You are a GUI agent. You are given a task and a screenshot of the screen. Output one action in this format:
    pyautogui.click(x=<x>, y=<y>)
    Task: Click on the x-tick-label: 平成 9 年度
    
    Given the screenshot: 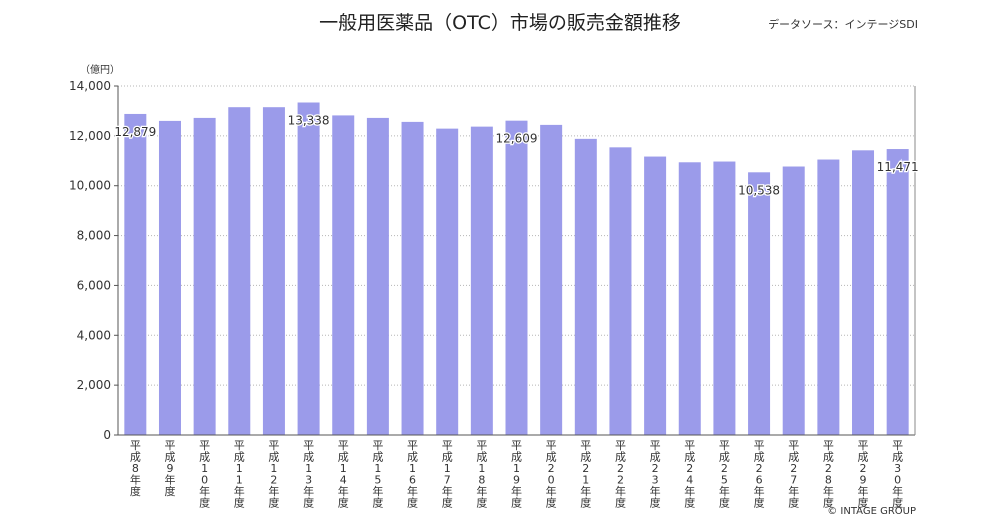 What is the action you would take?
    pyautogui.click(x=169, y=468)
    